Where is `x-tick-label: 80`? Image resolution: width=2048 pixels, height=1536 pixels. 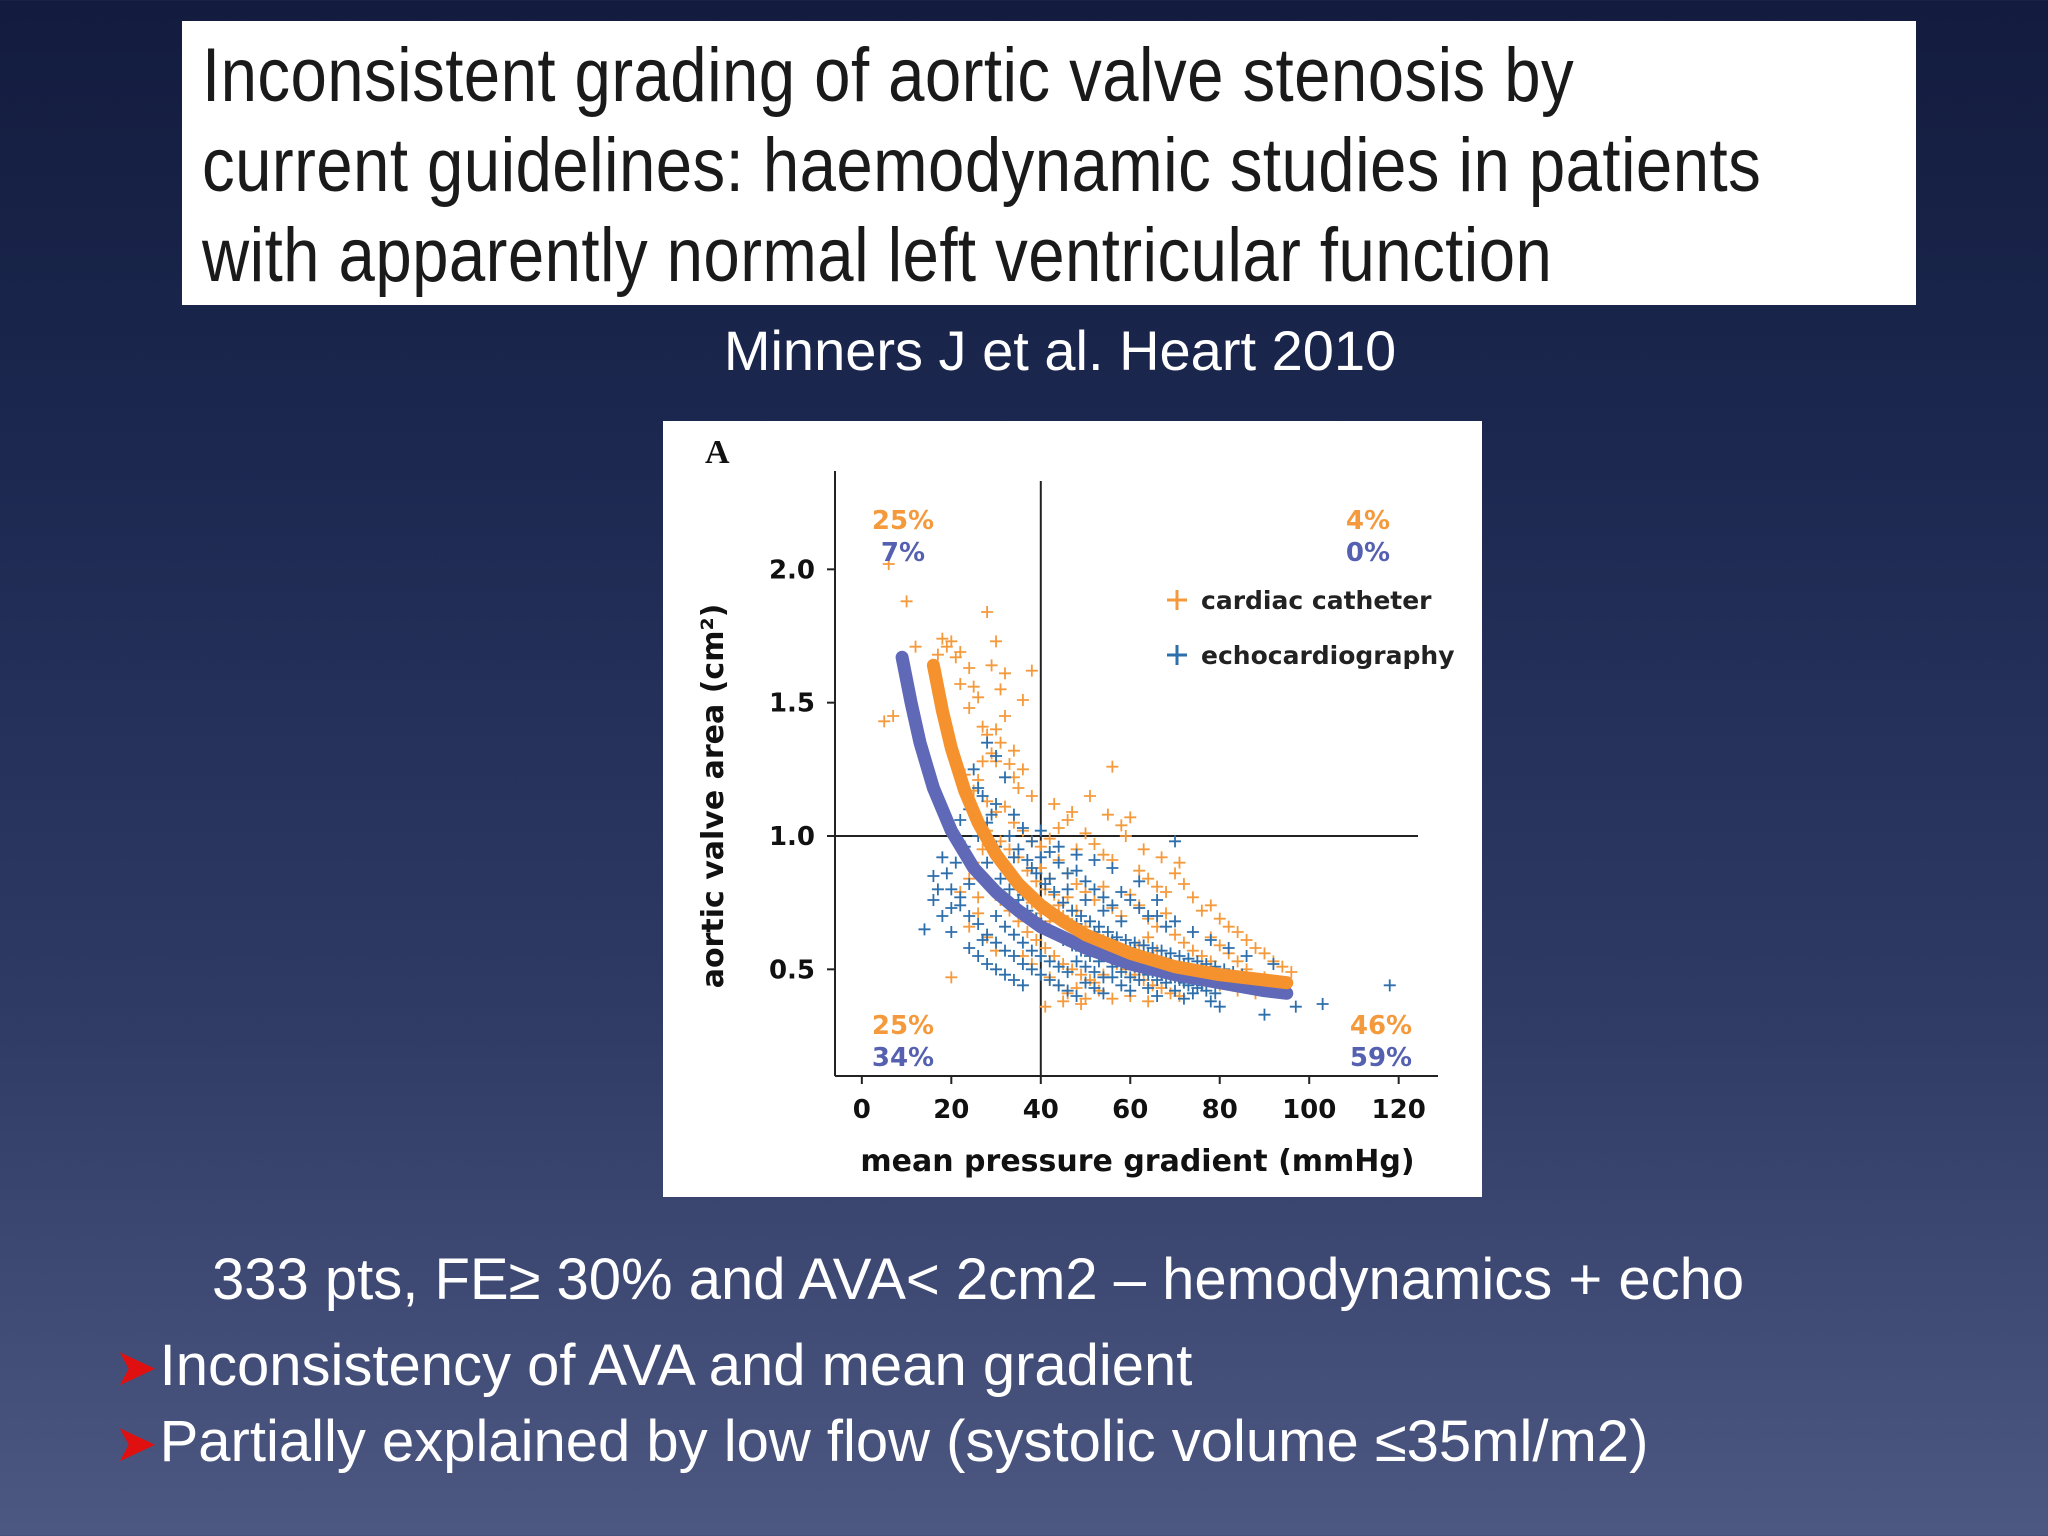 x-tick-label: 80 is located at coordinates (1220, 1110).